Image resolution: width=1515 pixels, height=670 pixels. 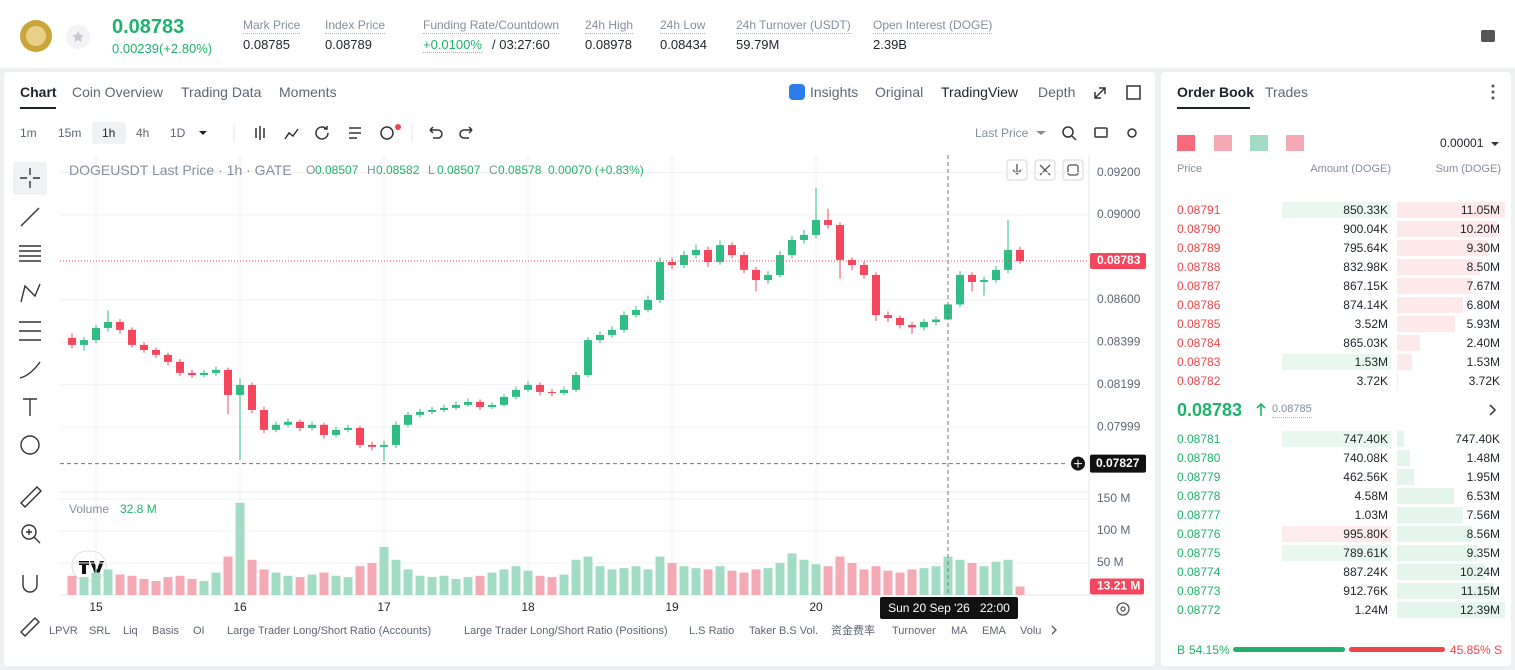 What do you see at coordinates (1199, 210) in the screenshot?
I see `ask-price: 0.08791` at bounding box center [1199, 210].